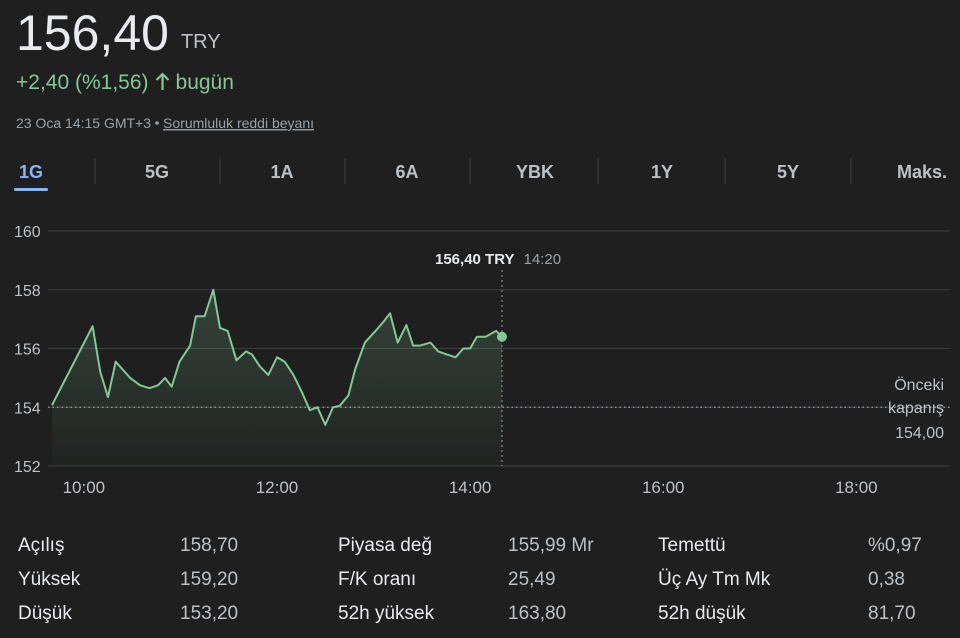 This screenshot has width=960, height=638. What do you see at coordinates (692, 545) in the screenshot?
I see `stat-label: Temettü` at bounding box center [692, 545].